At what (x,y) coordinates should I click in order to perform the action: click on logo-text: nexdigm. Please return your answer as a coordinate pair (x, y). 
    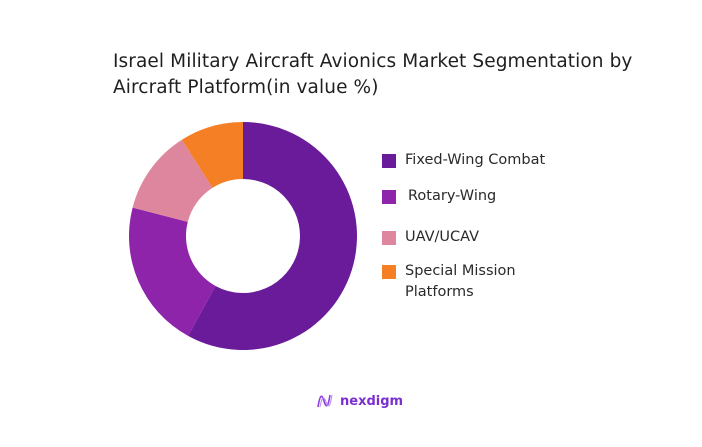
    Looking at the image, I should click on (372, 401).